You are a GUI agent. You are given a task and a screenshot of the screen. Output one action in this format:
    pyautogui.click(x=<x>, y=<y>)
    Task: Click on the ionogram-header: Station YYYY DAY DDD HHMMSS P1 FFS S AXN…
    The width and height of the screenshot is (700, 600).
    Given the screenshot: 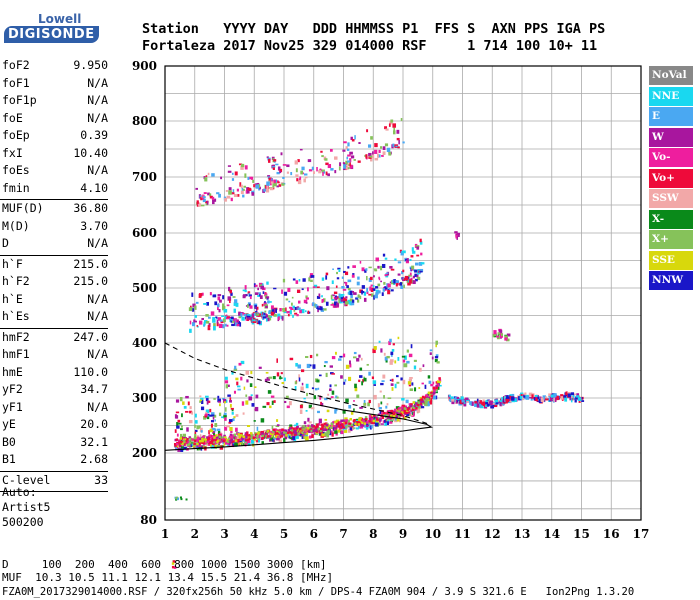 What is the action you would take?
    pyautogui.click(x=373, y=38)
    